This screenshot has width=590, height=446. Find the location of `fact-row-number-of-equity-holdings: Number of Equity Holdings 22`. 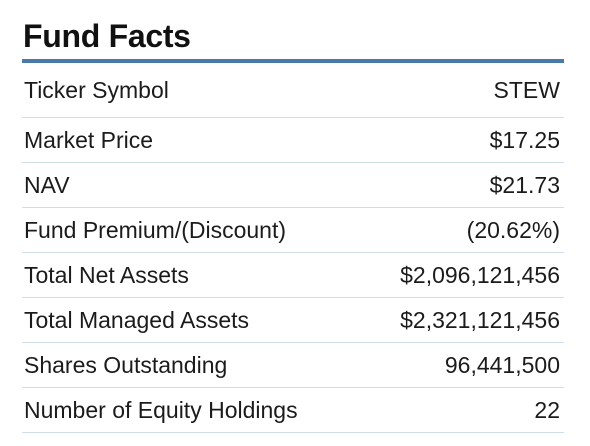

fact-row-number-of-equity-holdings: Number of Equity Holdings 22 is located at coordinates (293, 410).